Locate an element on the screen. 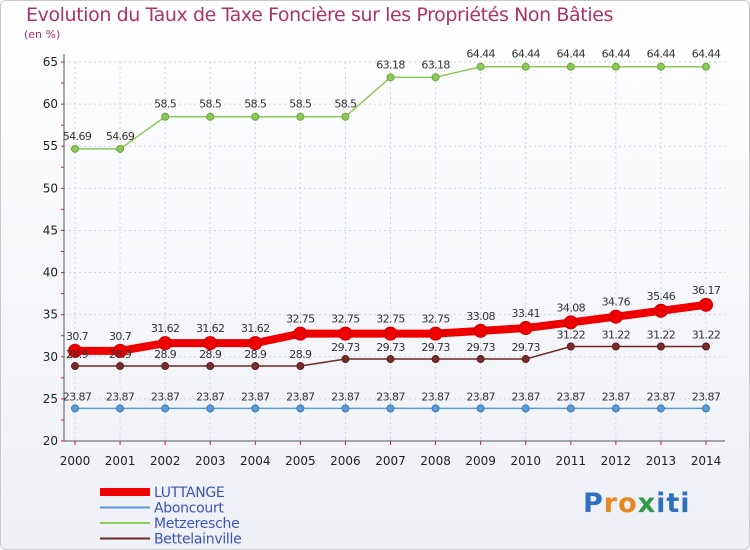 This screenshot has height=550, width=750. y-tick-label: 45 is located at coordinates (50, 230).